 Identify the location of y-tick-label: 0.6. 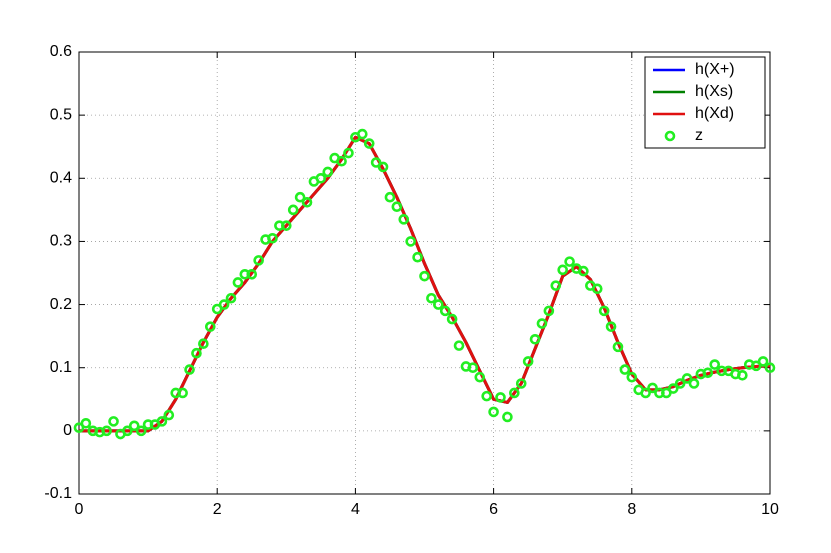
(61, 51).